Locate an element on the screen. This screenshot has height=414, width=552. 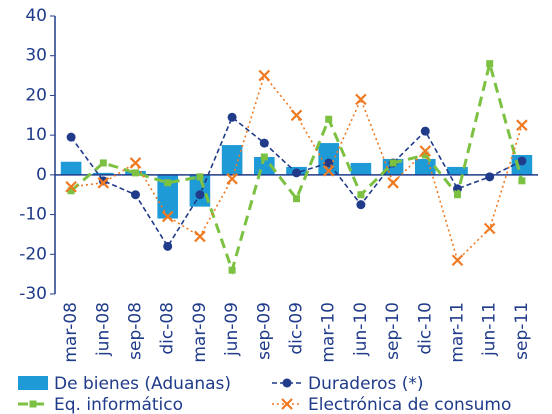
y-tick-label: 20 is located at coordinates (36, 95).